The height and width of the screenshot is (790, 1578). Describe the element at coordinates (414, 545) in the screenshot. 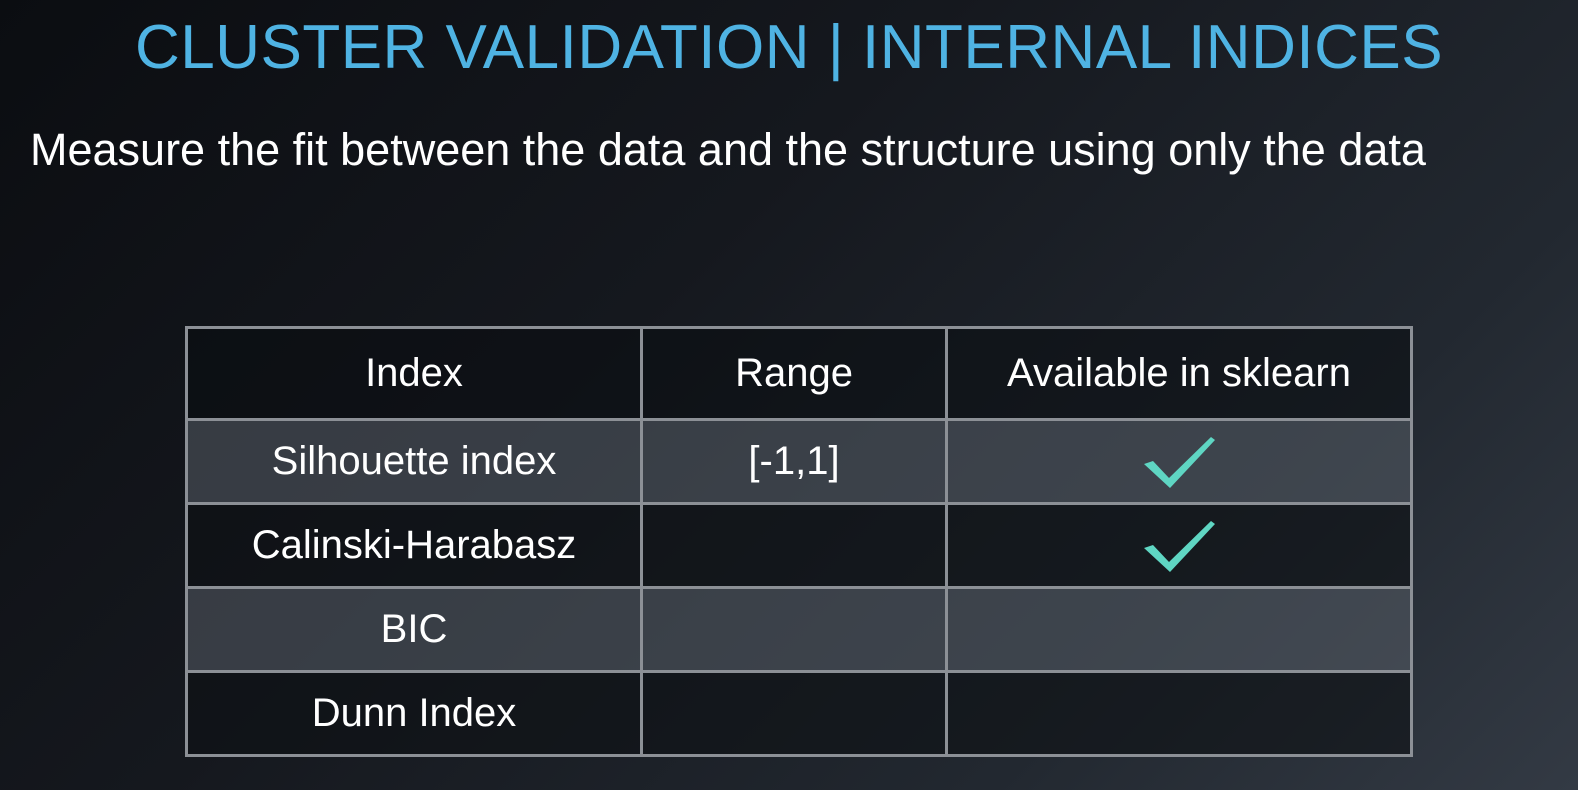

I see `index-cell: Calinski-Harabasz` at that location.